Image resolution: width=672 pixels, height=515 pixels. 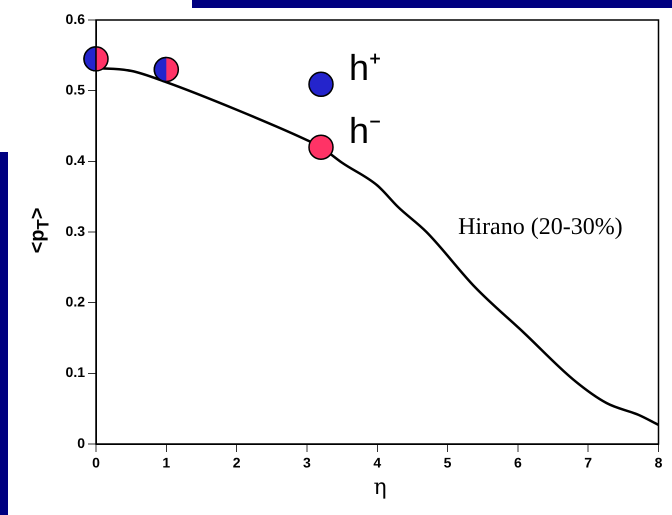 I want to click on y-tick-label: 0.2, so click(x=76, y=302).